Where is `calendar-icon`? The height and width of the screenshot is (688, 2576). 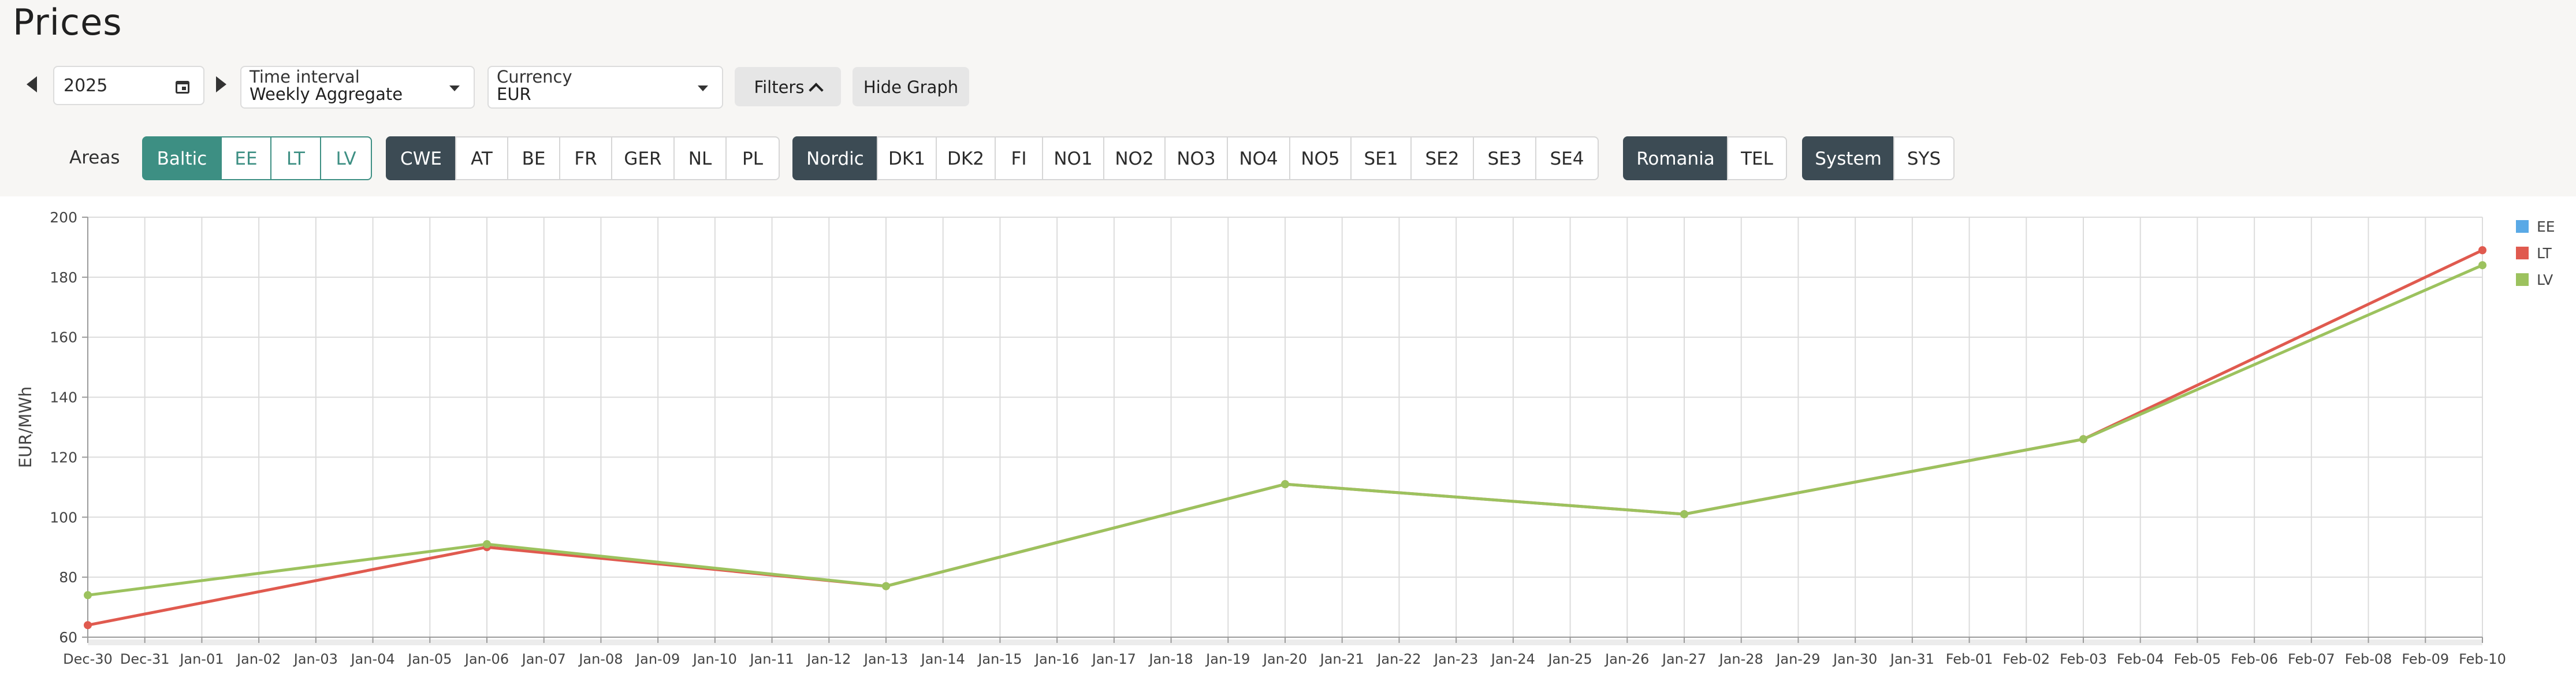 calendar-icon is located at coordinates (183, 87).